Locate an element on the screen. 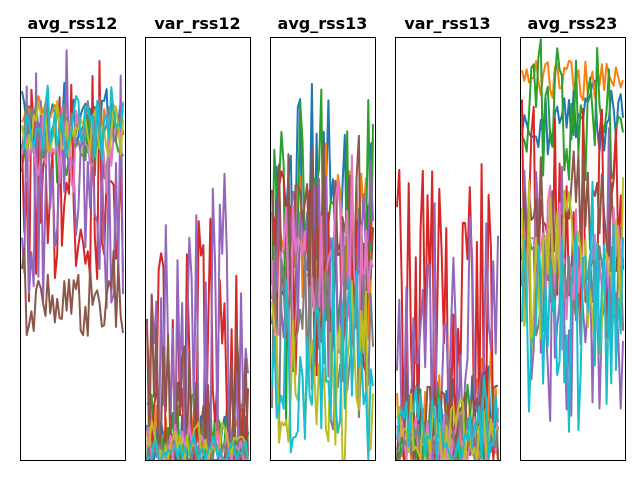  panel-title: avg_rss23 is located at coordinates (573, 23).